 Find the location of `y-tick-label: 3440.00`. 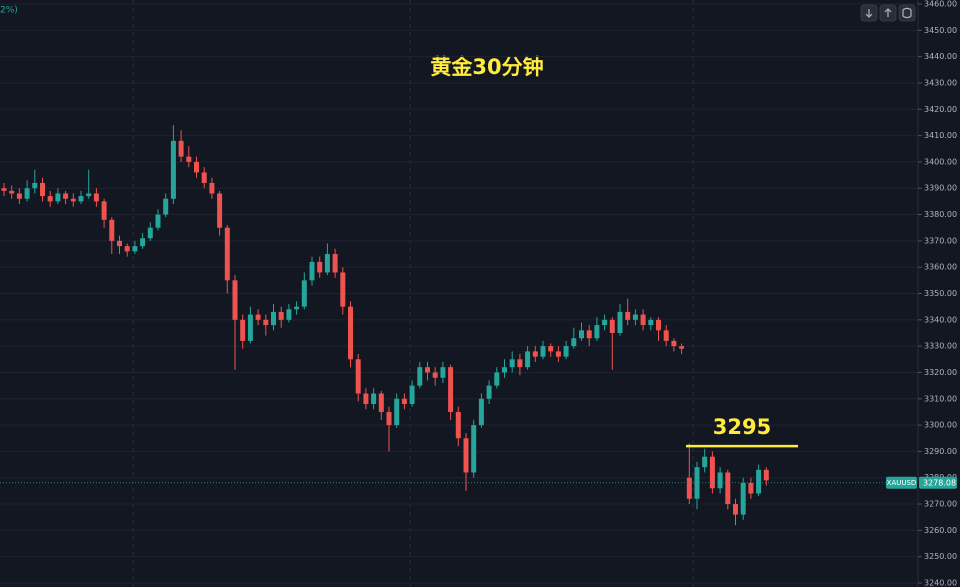

y-tick-label: 3440.00 is located at coordinates (940, 56).